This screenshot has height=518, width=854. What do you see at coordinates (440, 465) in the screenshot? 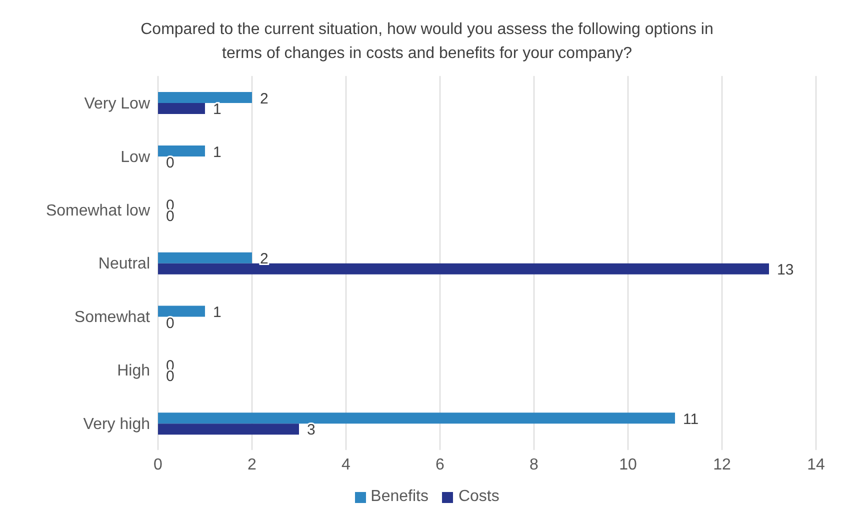
I see `x-tick-label: 6` at bounding box center [440, 465].